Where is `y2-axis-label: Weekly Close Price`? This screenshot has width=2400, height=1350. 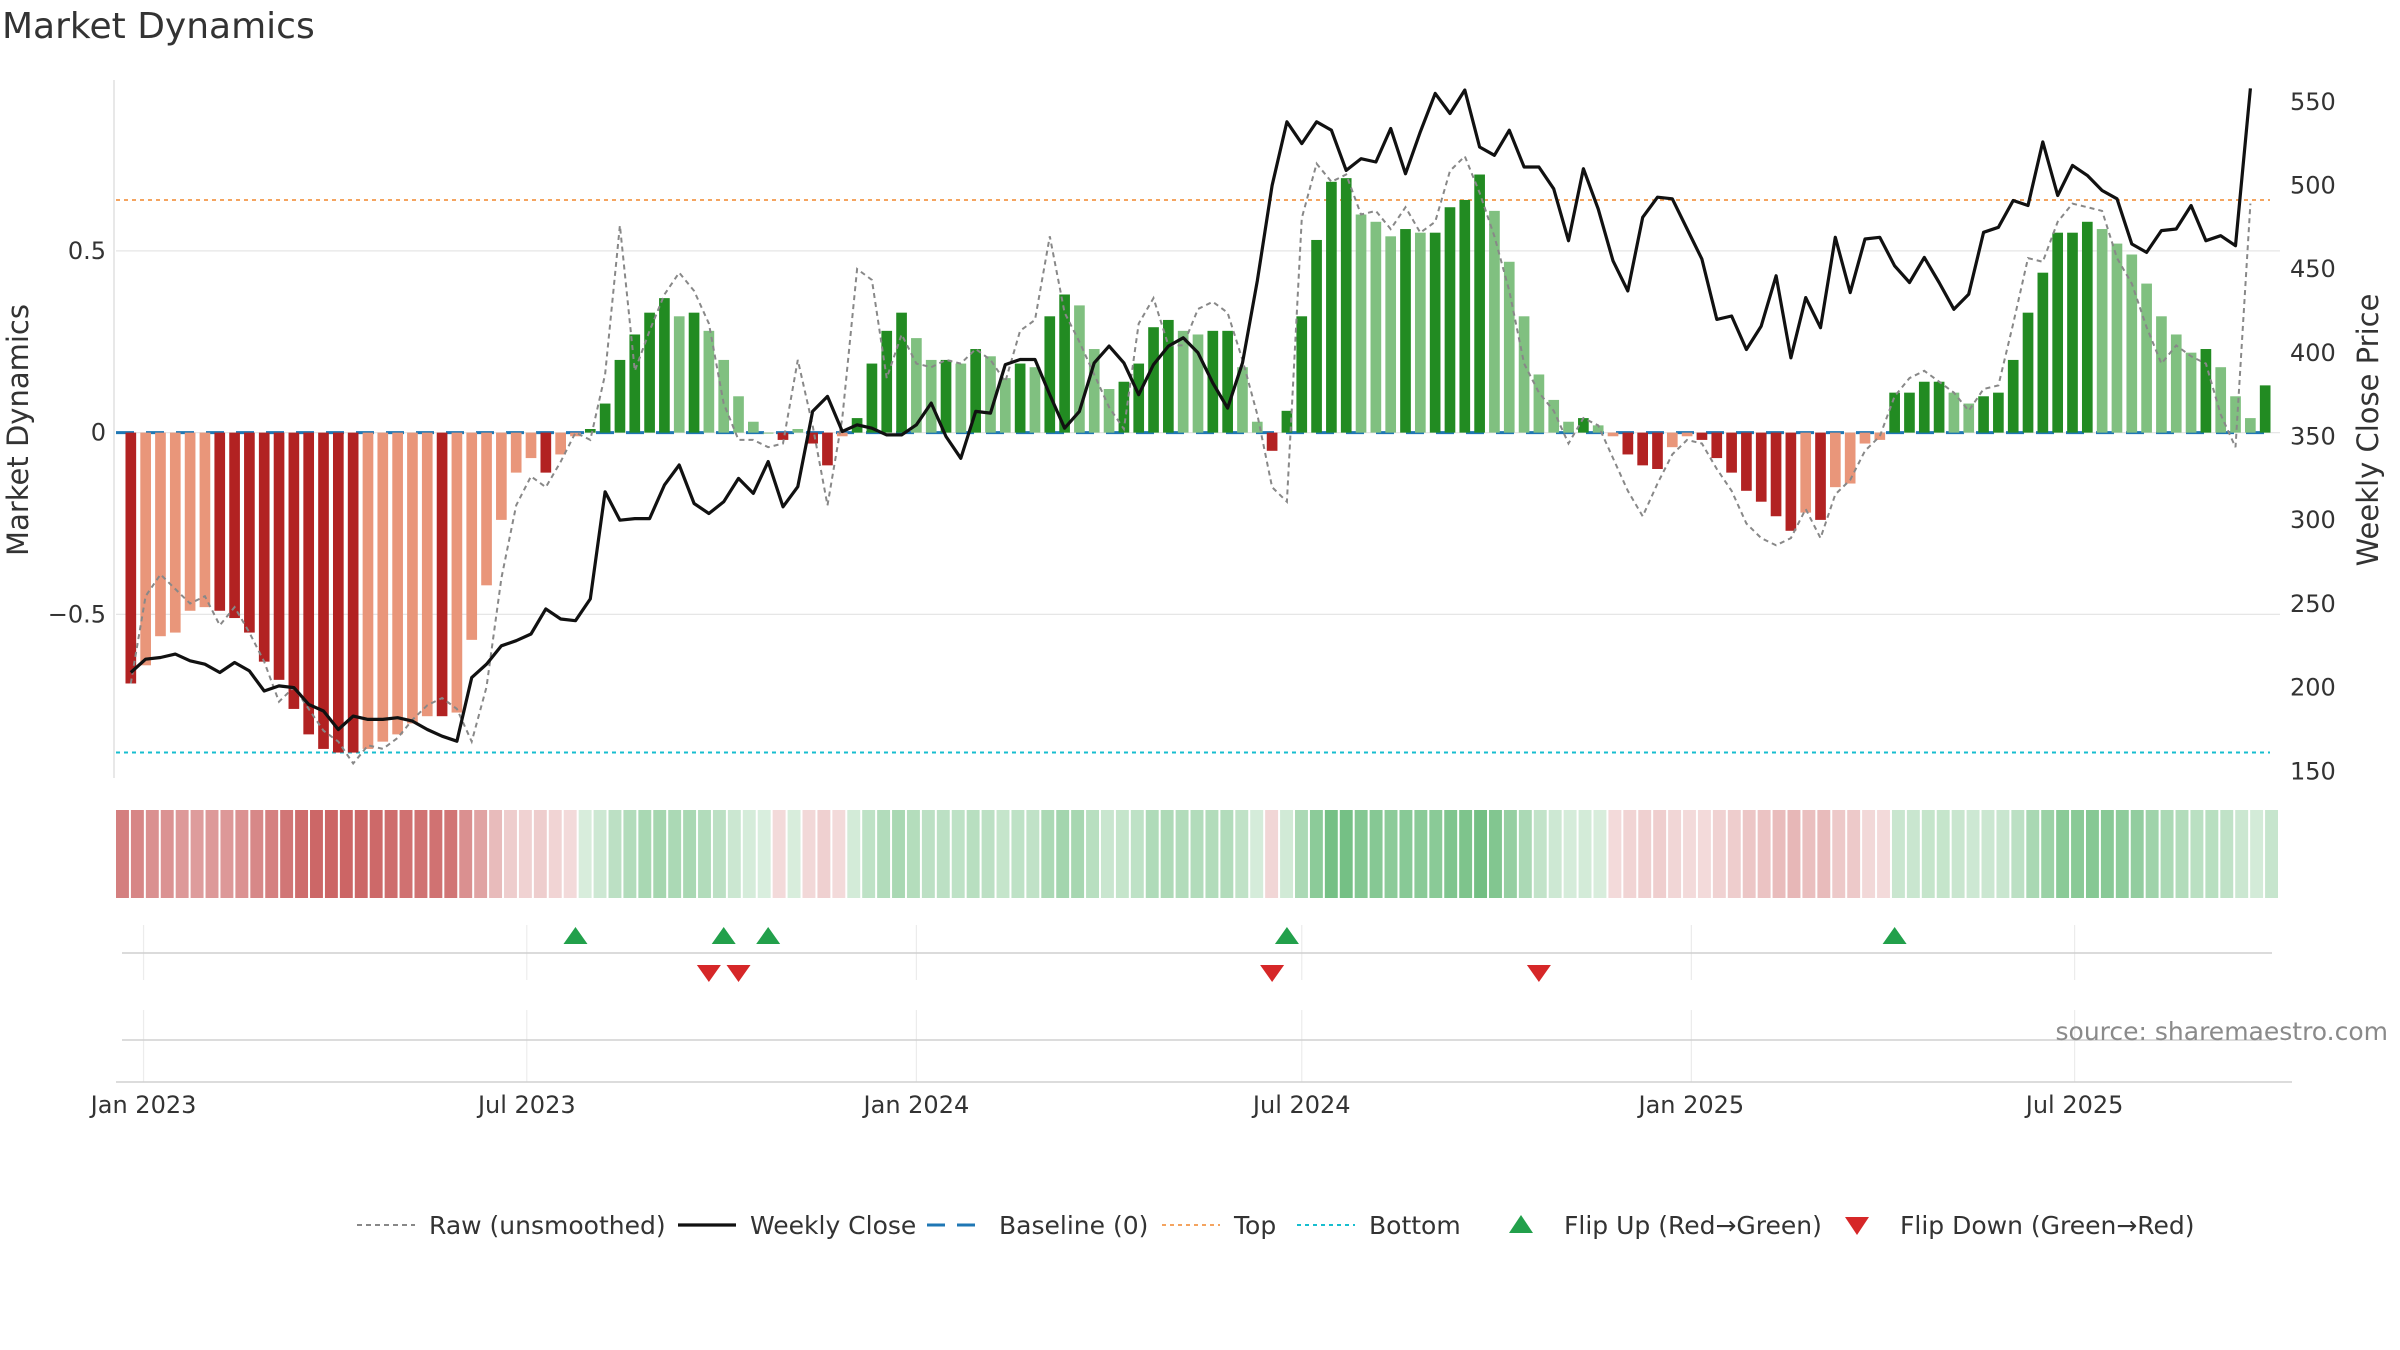 y2-axis-label: Weekly Close Price is located at coordinates (2368, 430).